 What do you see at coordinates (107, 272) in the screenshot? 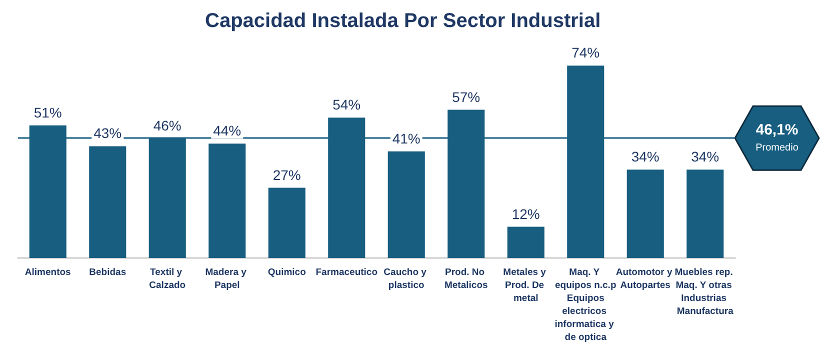
I see `x-tick-label: Bebidas` at bounding box center [107, 272].